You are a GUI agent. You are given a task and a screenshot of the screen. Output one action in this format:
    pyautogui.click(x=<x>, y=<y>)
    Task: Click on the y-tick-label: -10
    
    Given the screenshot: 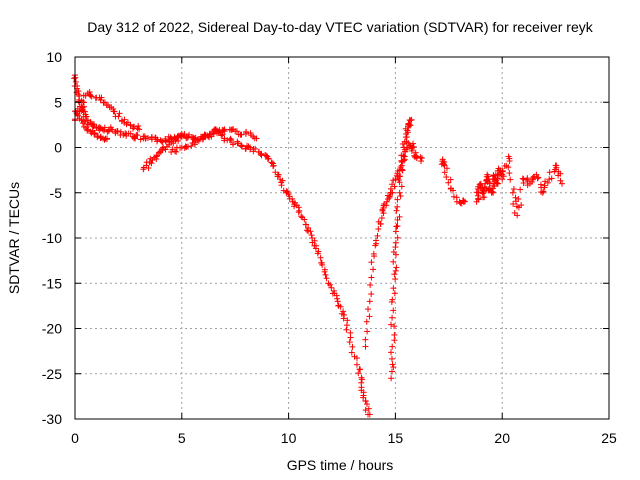 What is the action you would take?
    pyautogui.click(x=52, y=238)
    